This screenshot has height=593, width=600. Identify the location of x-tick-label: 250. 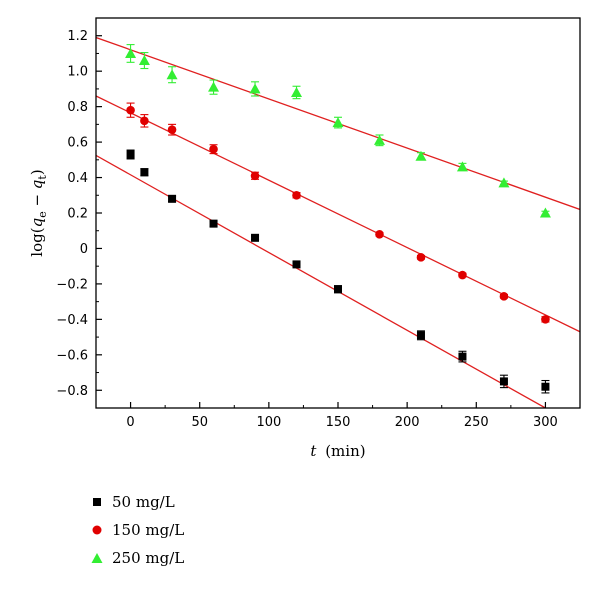
(476, 422).